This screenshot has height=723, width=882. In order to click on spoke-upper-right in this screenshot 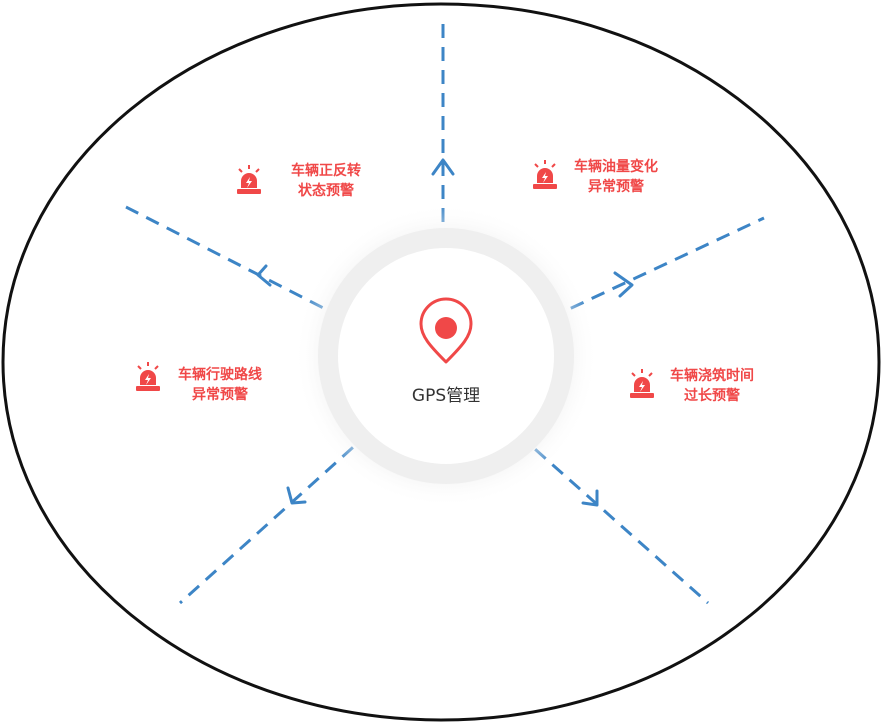, I will do `click(657, 268)`.